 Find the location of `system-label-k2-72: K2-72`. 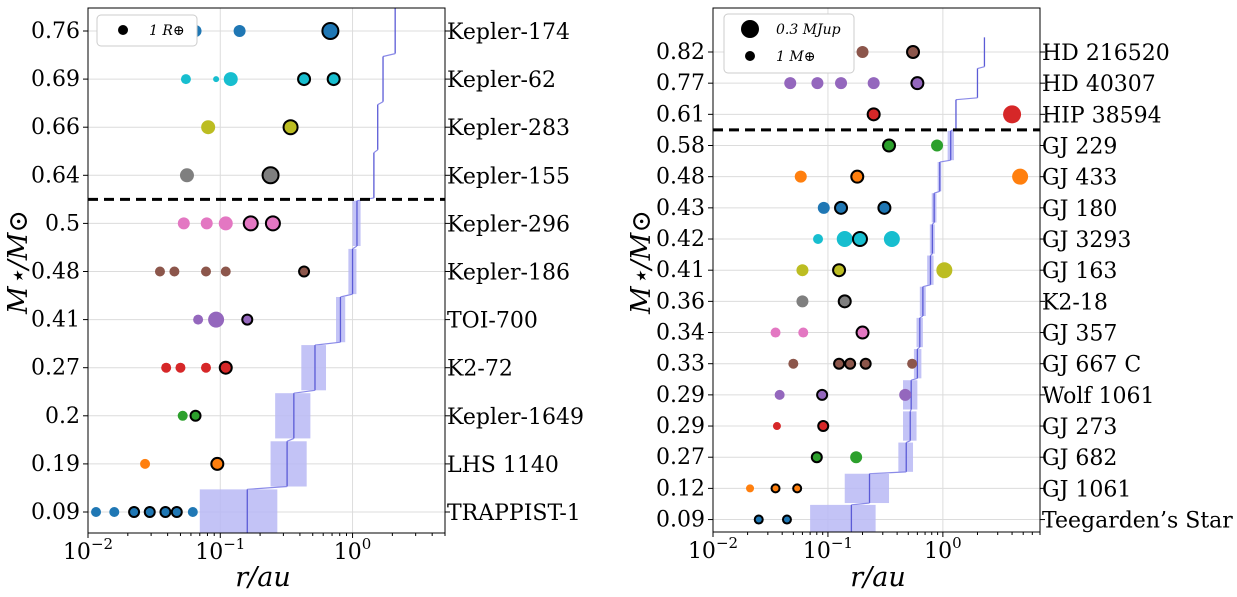

system-label-k2-72: K2-72 is located at coordinates (480, 369).